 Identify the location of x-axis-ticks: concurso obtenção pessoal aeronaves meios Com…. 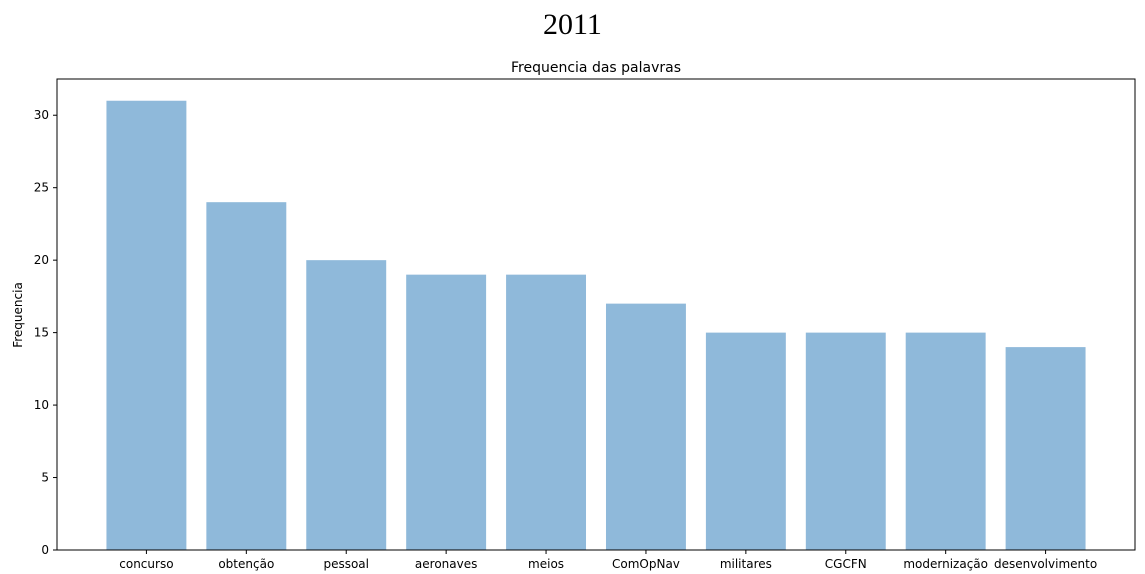
(608, 560).